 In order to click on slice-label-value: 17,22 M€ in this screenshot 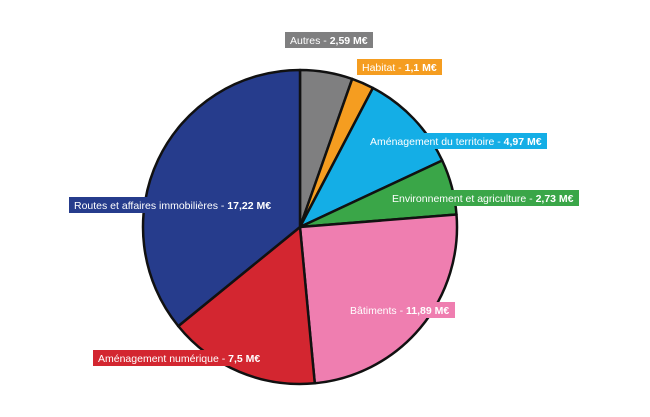, I will do `click(249, 206)`.